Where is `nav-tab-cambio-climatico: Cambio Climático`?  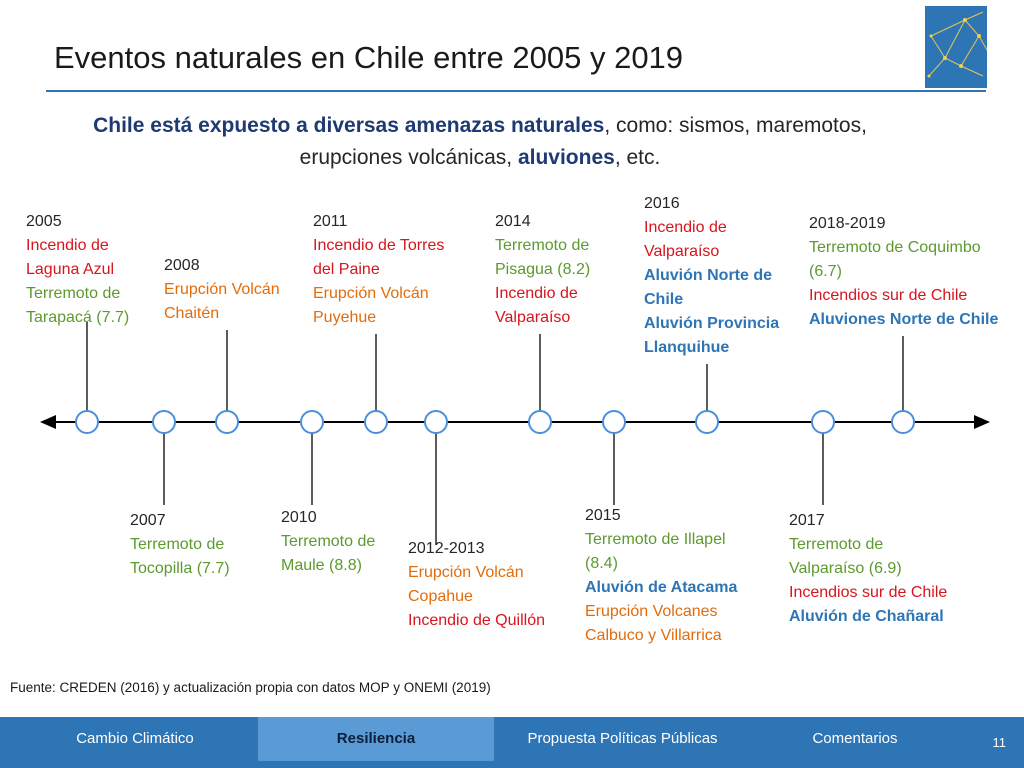
nav-tab-cambio-climatico: Cambio Climático is located at coordinates (135, 738).